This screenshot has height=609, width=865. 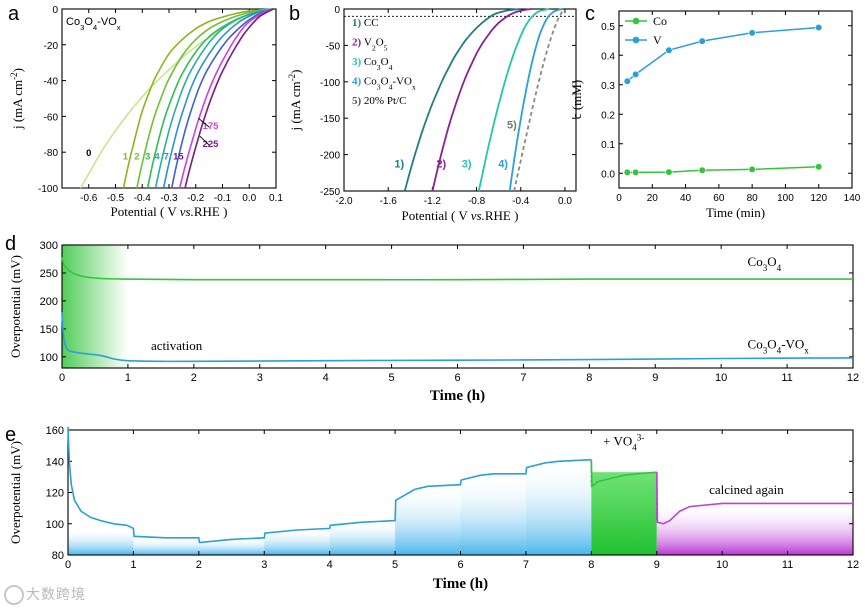 I want to click on series-line-c-Co, so click(x=723, y=170).